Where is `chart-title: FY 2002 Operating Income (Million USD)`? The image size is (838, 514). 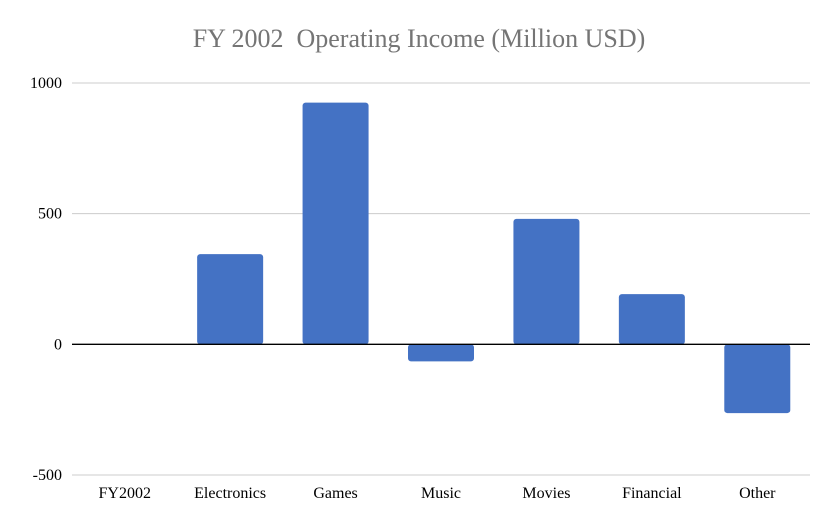 chart-title: FY 2002 Operating Income (Million USD) is located at coordinates (419, 38).